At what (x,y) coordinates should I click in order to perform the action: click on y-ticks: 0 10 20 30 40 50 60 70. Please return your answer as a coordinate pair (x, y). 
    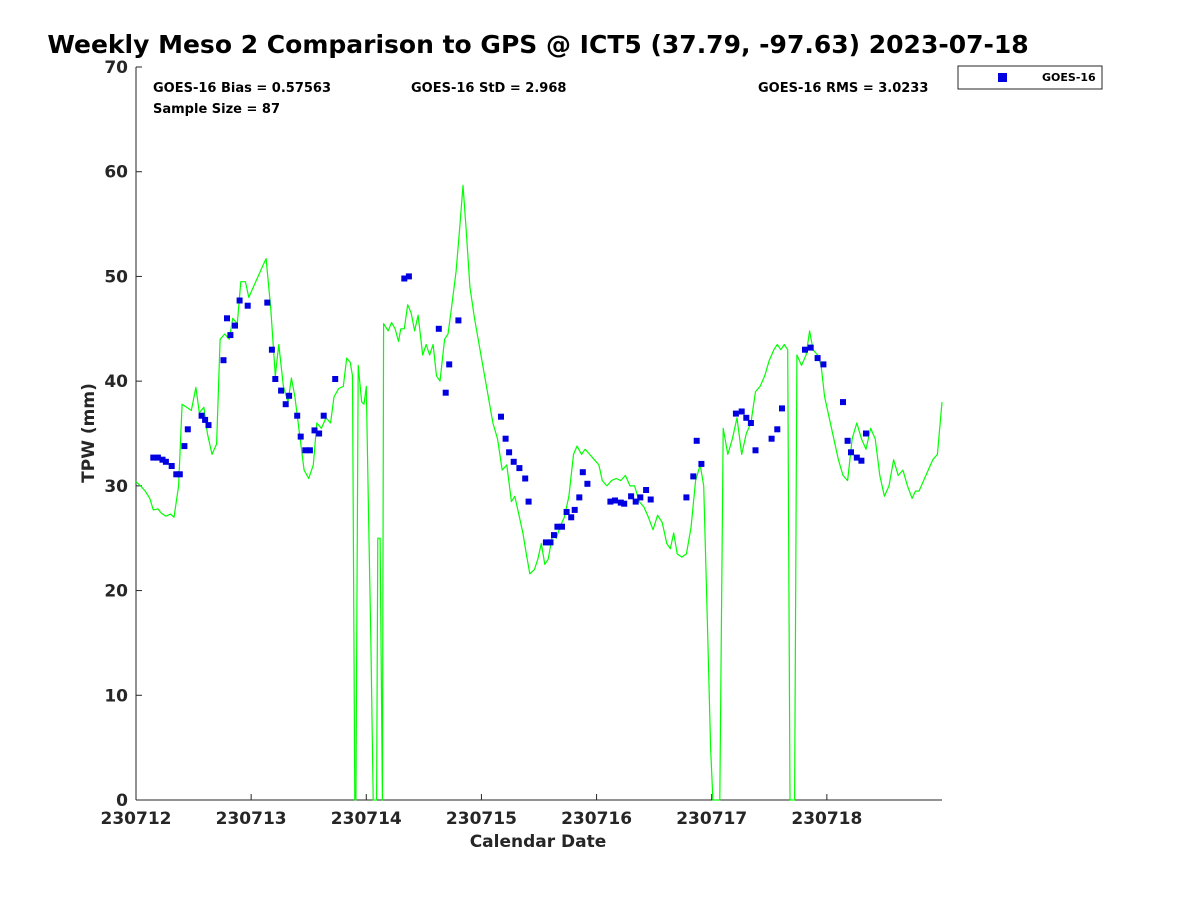
    Looking at the image, I should click on (123, 434).